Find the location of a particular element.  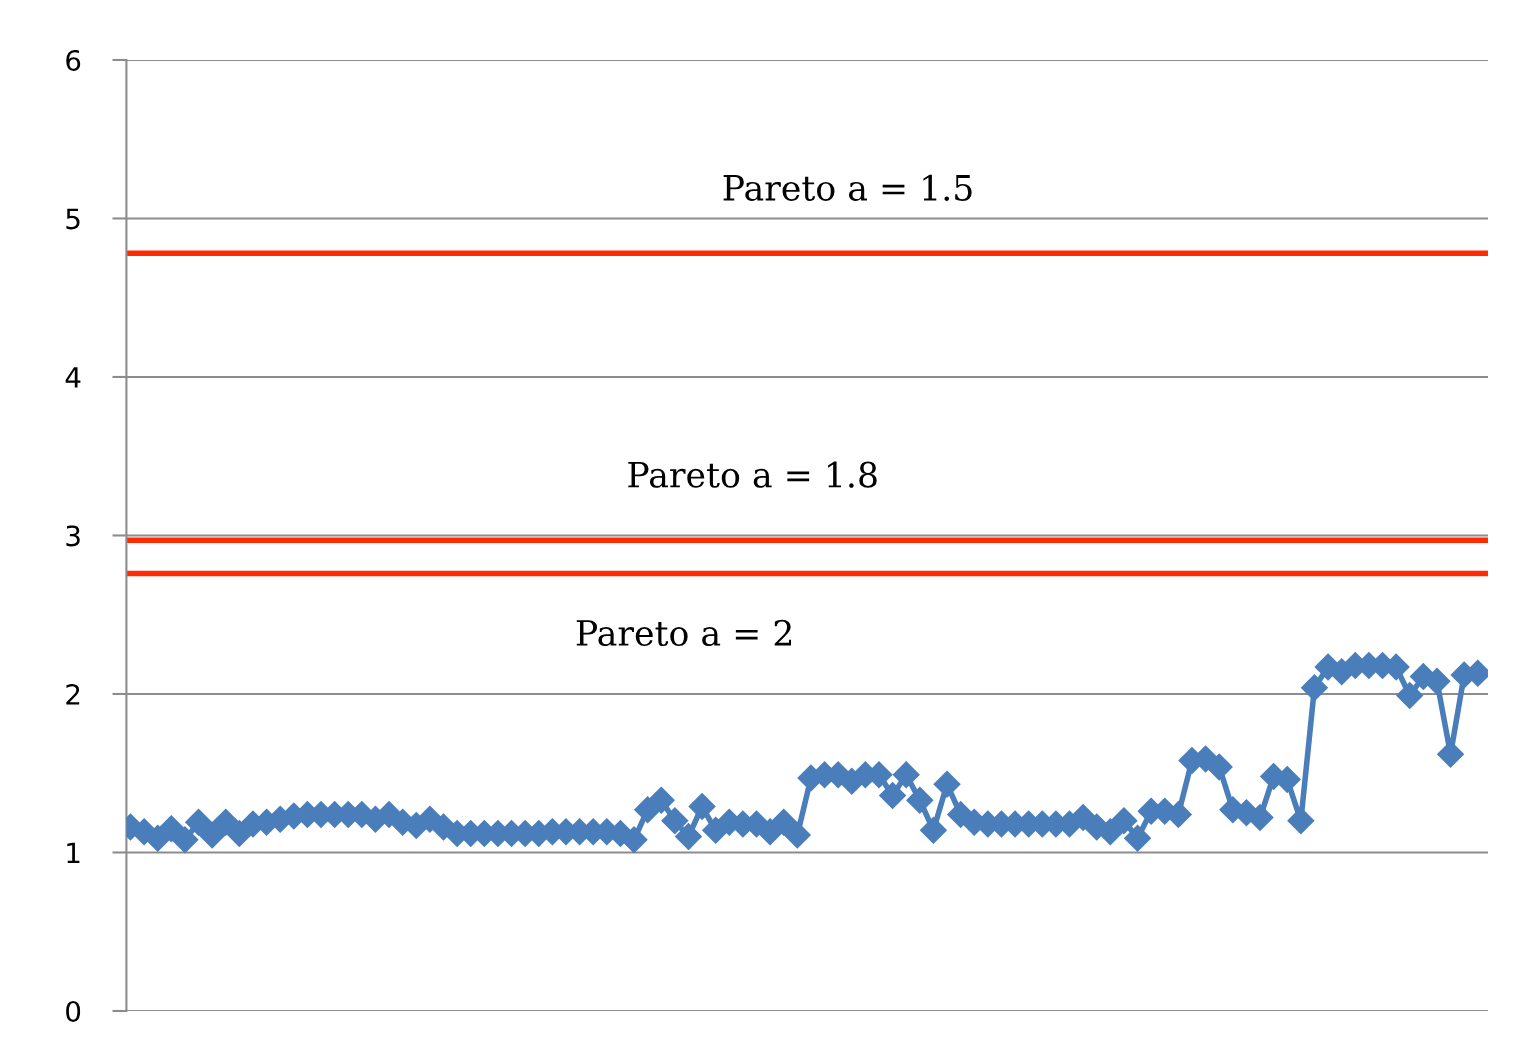

y-tick-label: 2 is located at coordinates (73, 694).